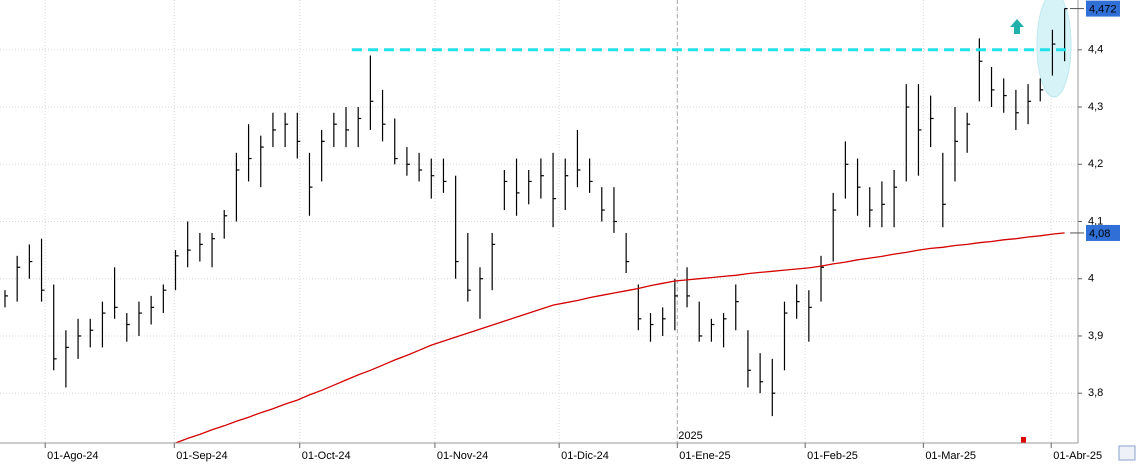 This screenshot has width=1143, height=470. What do you see at coordinates (585, 456) in the screenshot?
I see `x-tick-label: 01-Dic-24` at bounding box center [585, 456].